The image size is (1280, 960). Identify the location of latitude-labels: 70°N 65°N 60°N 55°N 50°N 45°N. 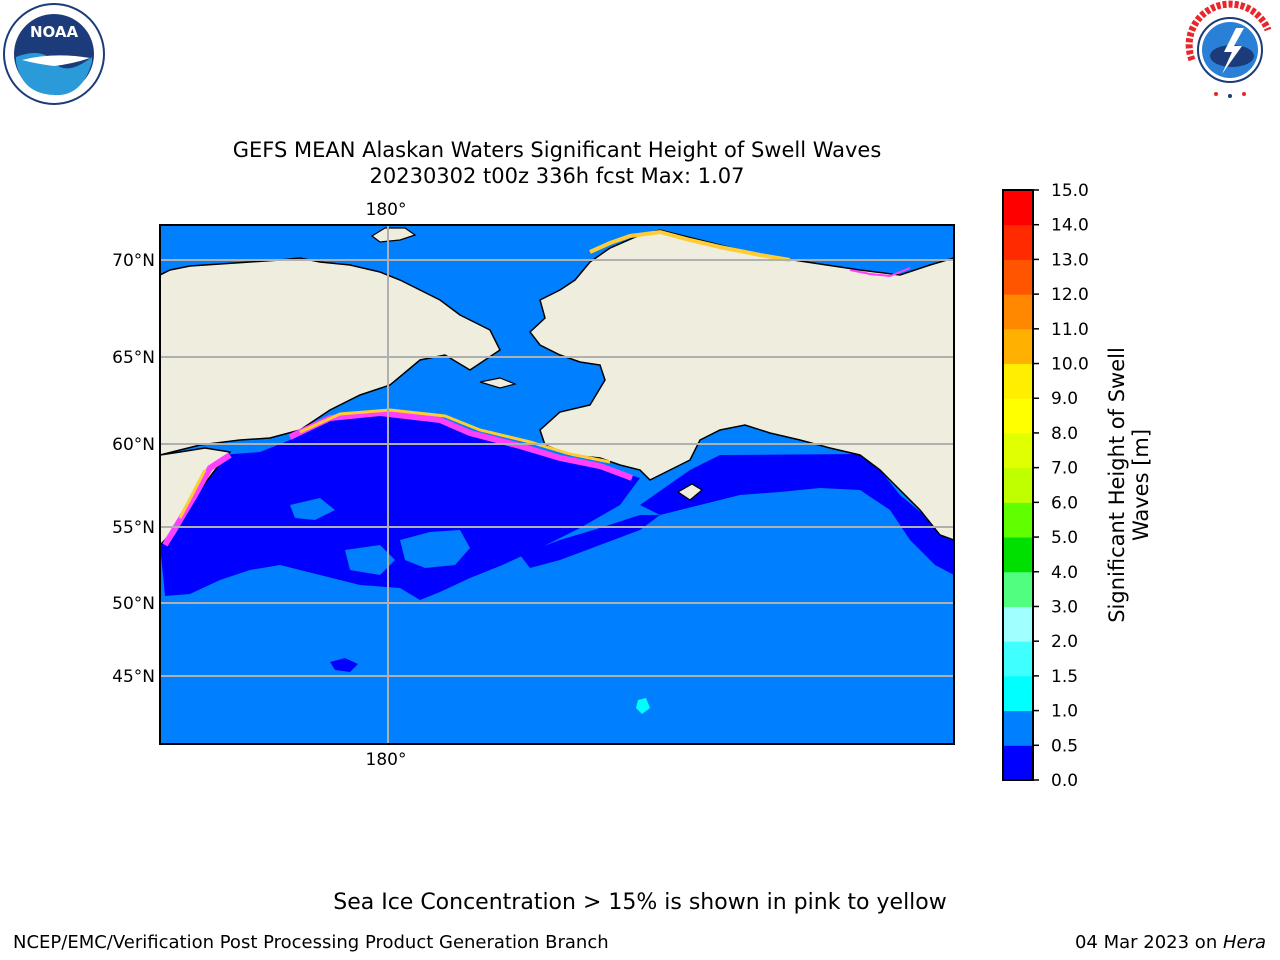
(133, 469).